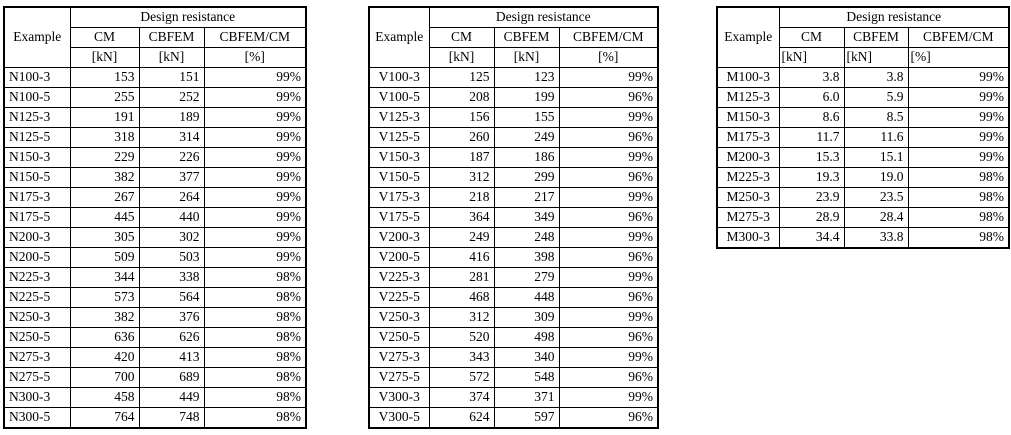 Image resolution: width=1011 pixels, height=435 pixels. I want to click on example-cell: N100-3, so click(37, 77).